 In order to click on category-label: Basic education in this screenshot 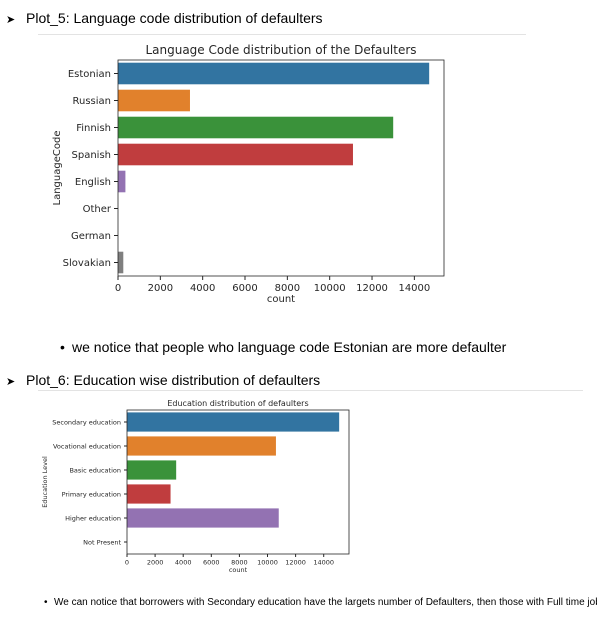, I will do `click(95, 470)`.